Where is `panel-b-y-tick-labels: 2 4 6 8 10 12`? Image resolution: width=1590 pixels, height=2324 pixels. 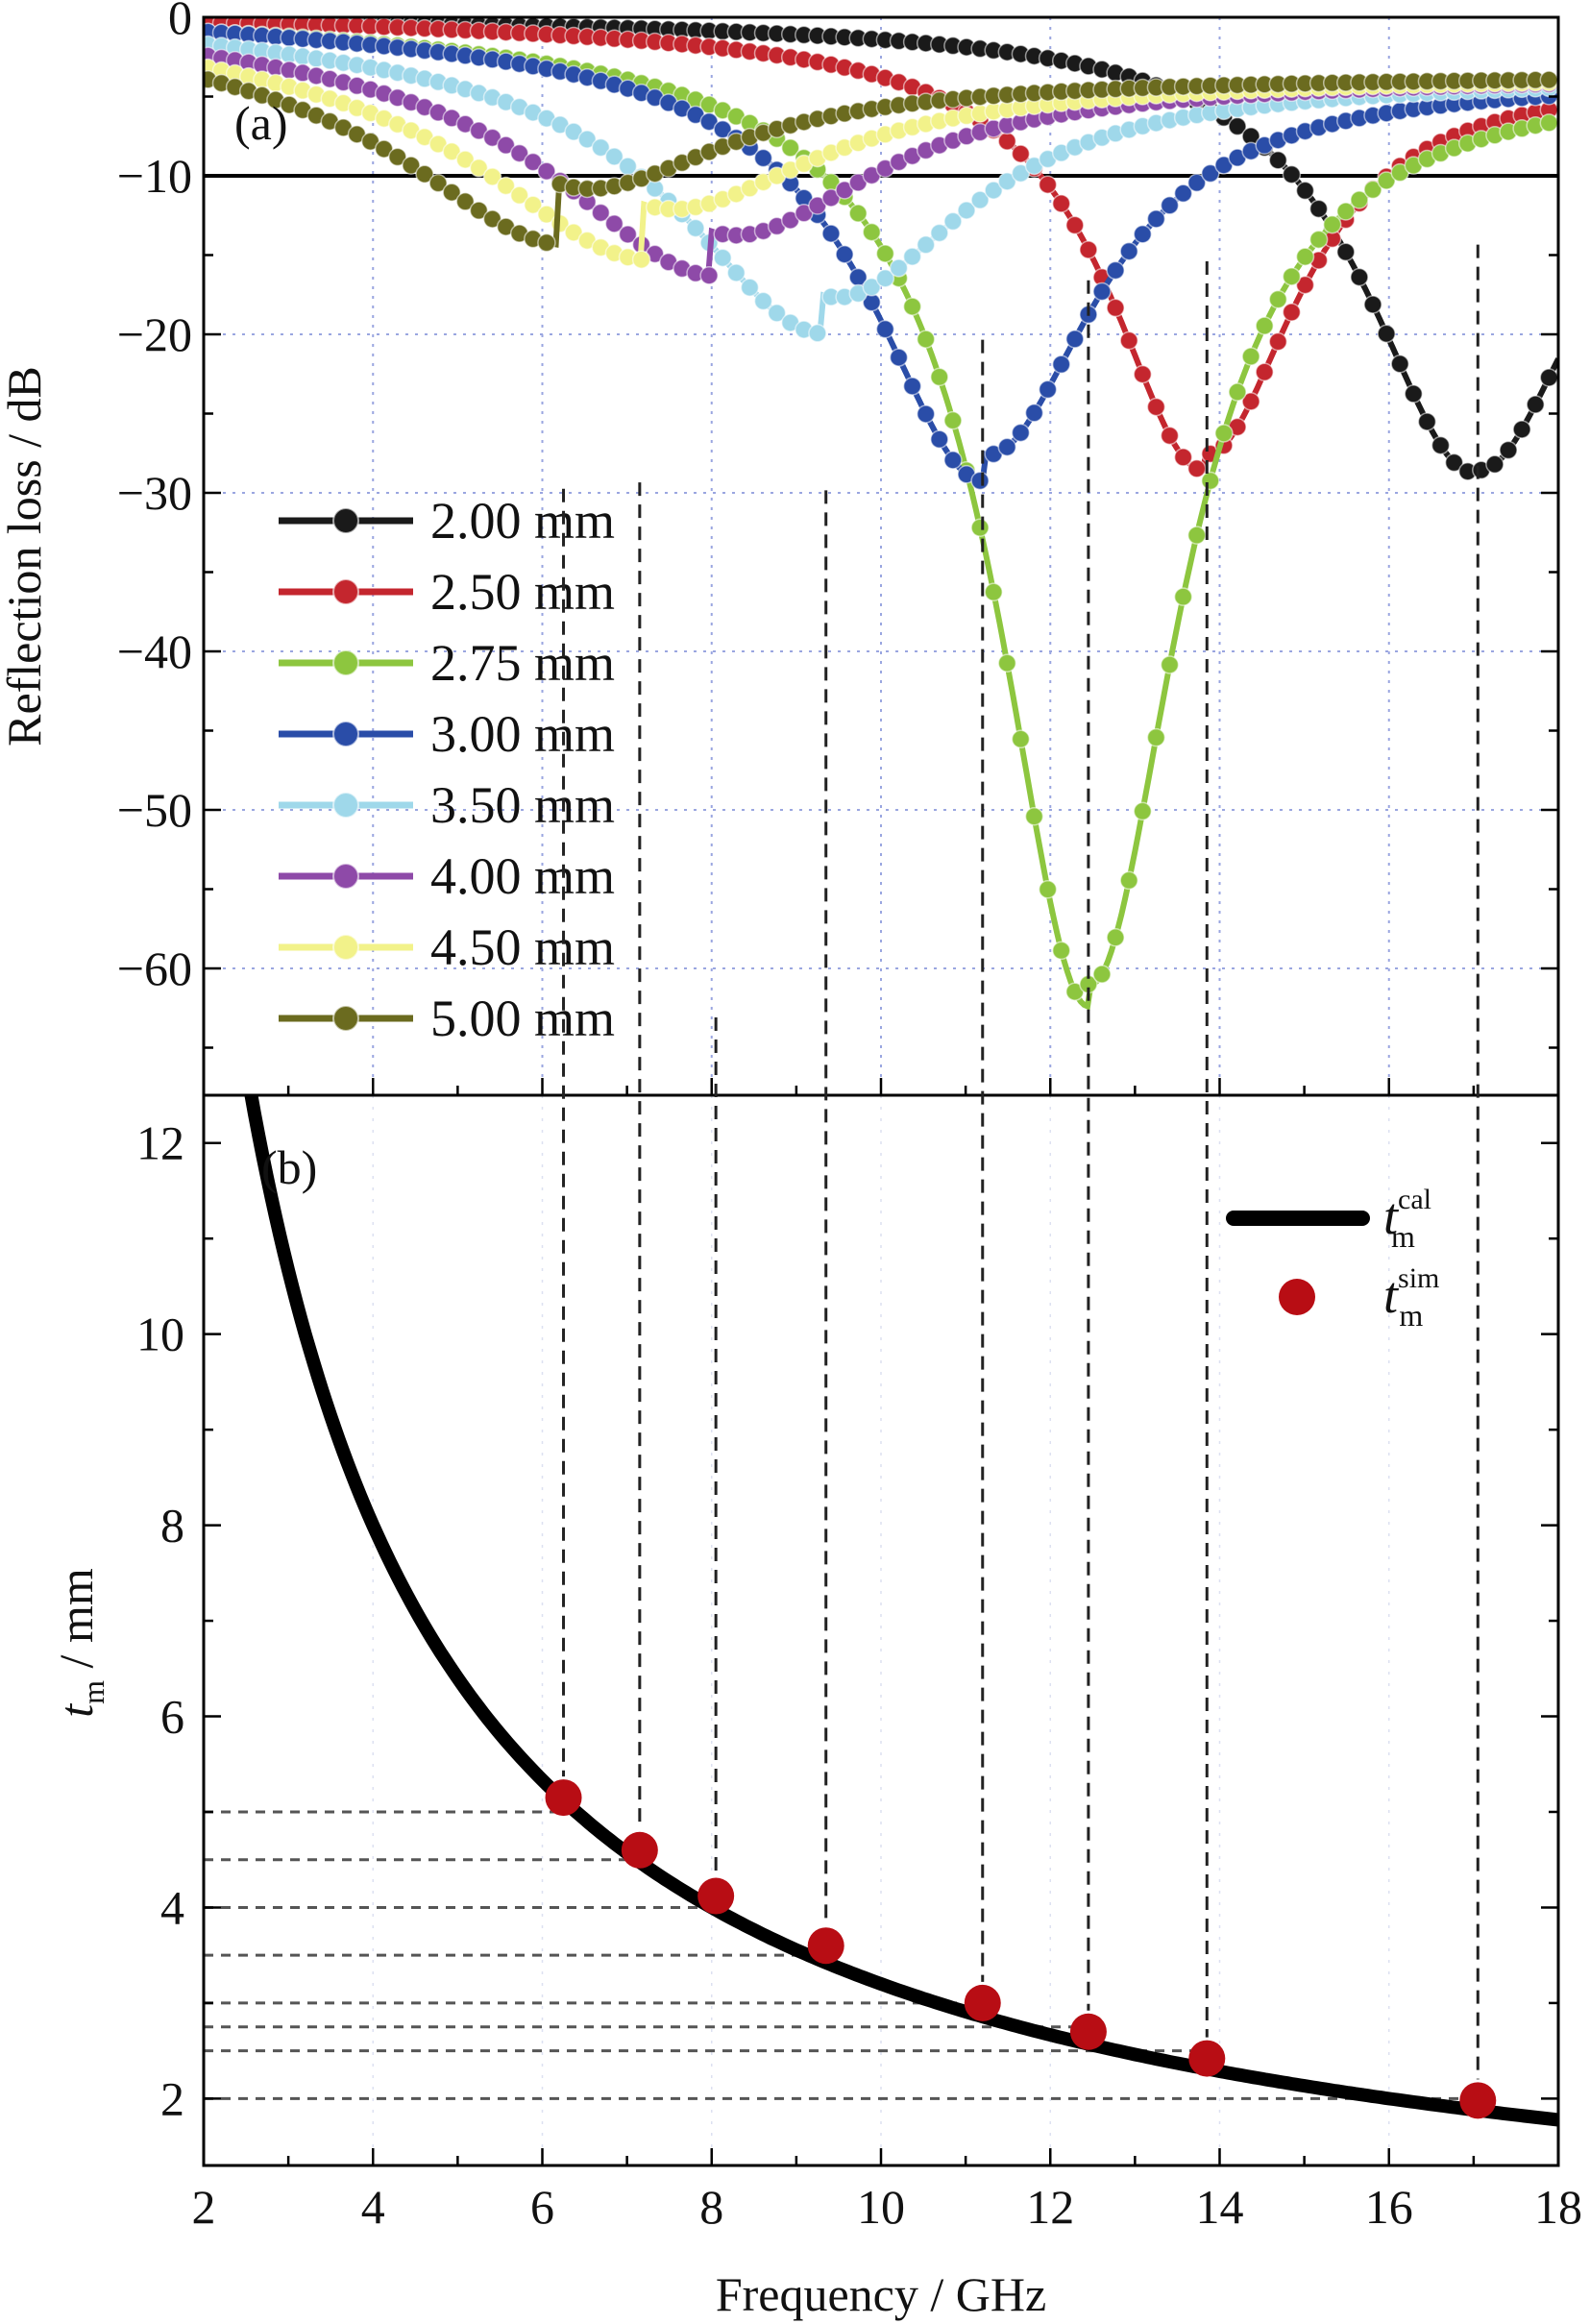 panel-b-y-tick-labels: 2 4 6 8 10 12 is located at coordinates (160, 1621).